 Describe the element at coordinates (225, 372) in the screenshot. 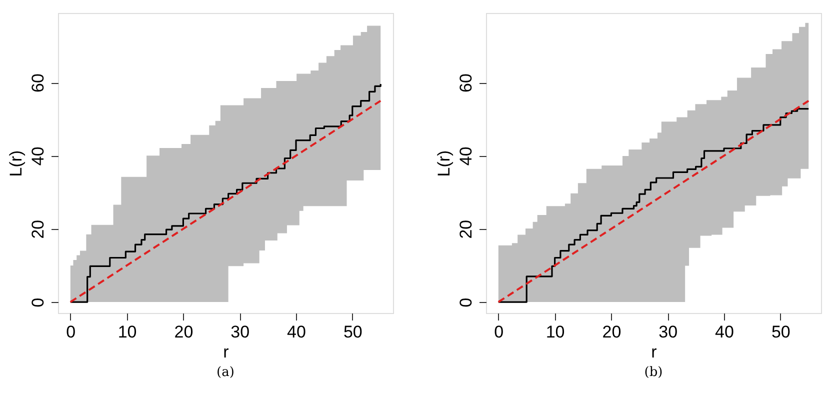

I see `text: (a)` at that location.